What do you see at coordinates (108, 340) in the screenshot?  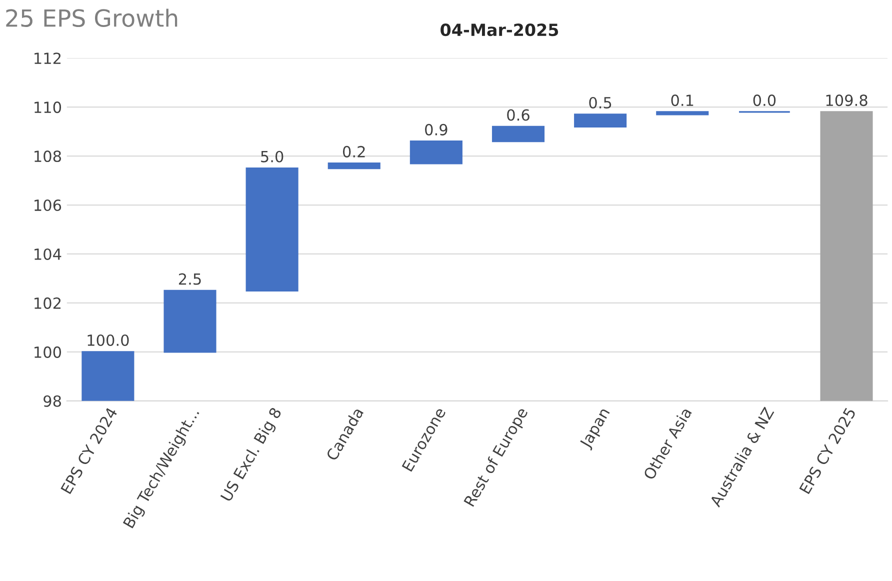 I see `data-label: 100.0` at bounding box center [108, 340].